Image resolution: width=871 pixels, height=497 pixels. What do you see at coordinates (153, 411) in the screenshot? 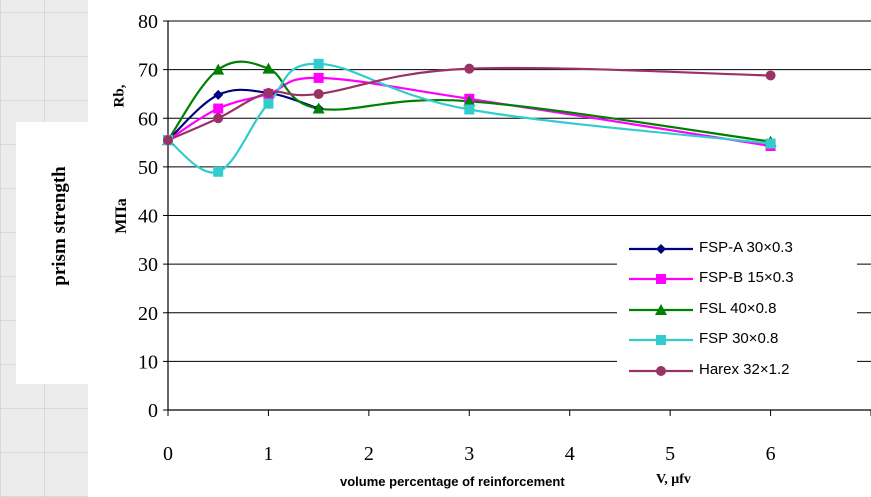
I see `y-tick-label: 0` at bounding box center [153, 411].